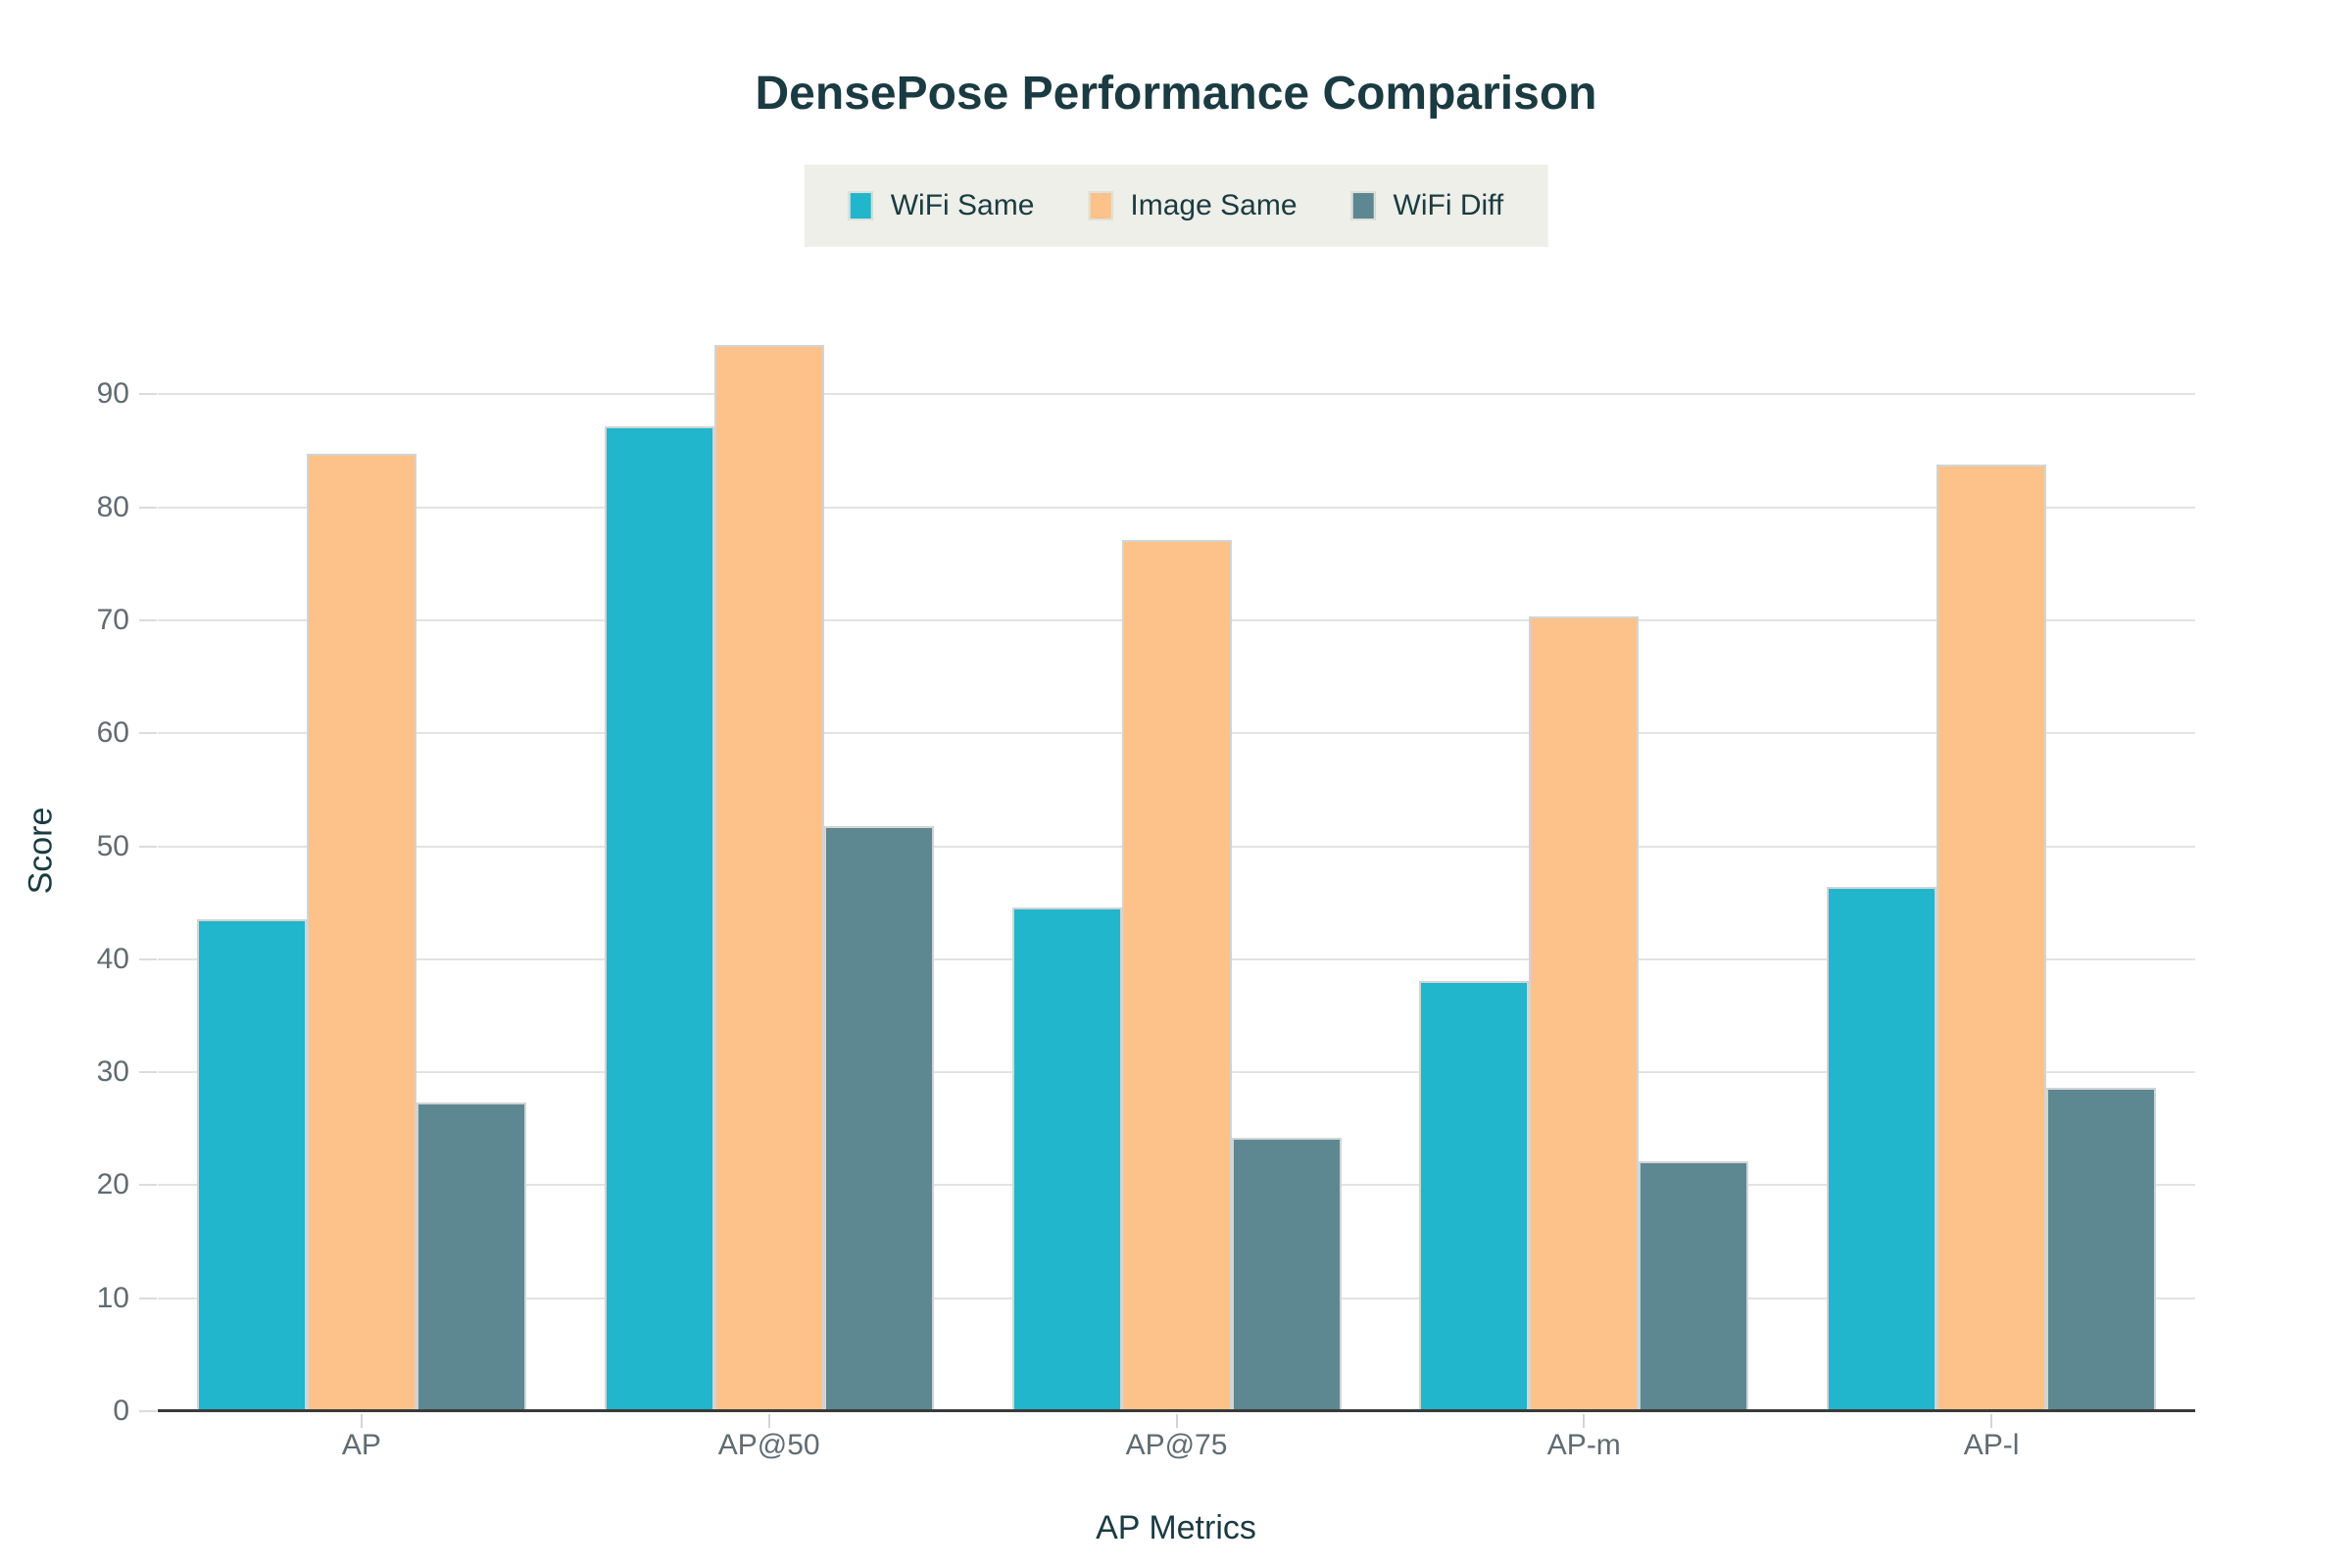 This screenshot has height=1568, width=2352. I want to click on y-tick-label: 70, so click(112, 619).